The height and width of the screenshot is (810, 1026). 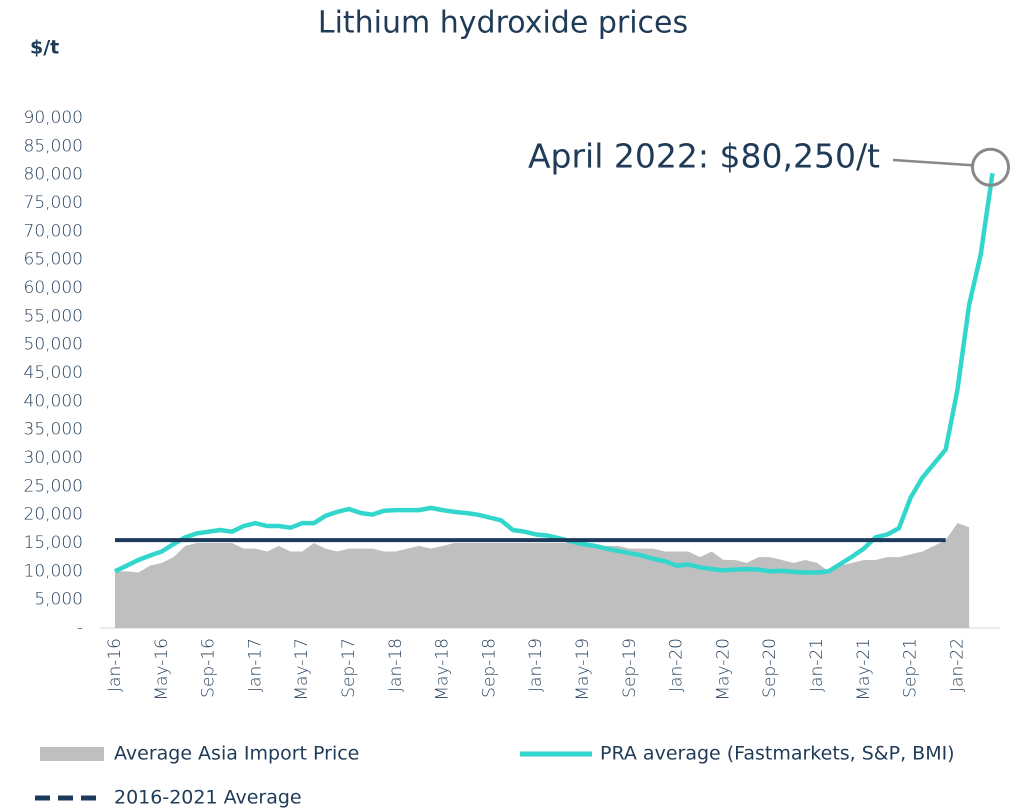 What do you see at coordinates (990, 167) in the screenshot?
I see `highlight-circle` at bounding box center [990, 167].